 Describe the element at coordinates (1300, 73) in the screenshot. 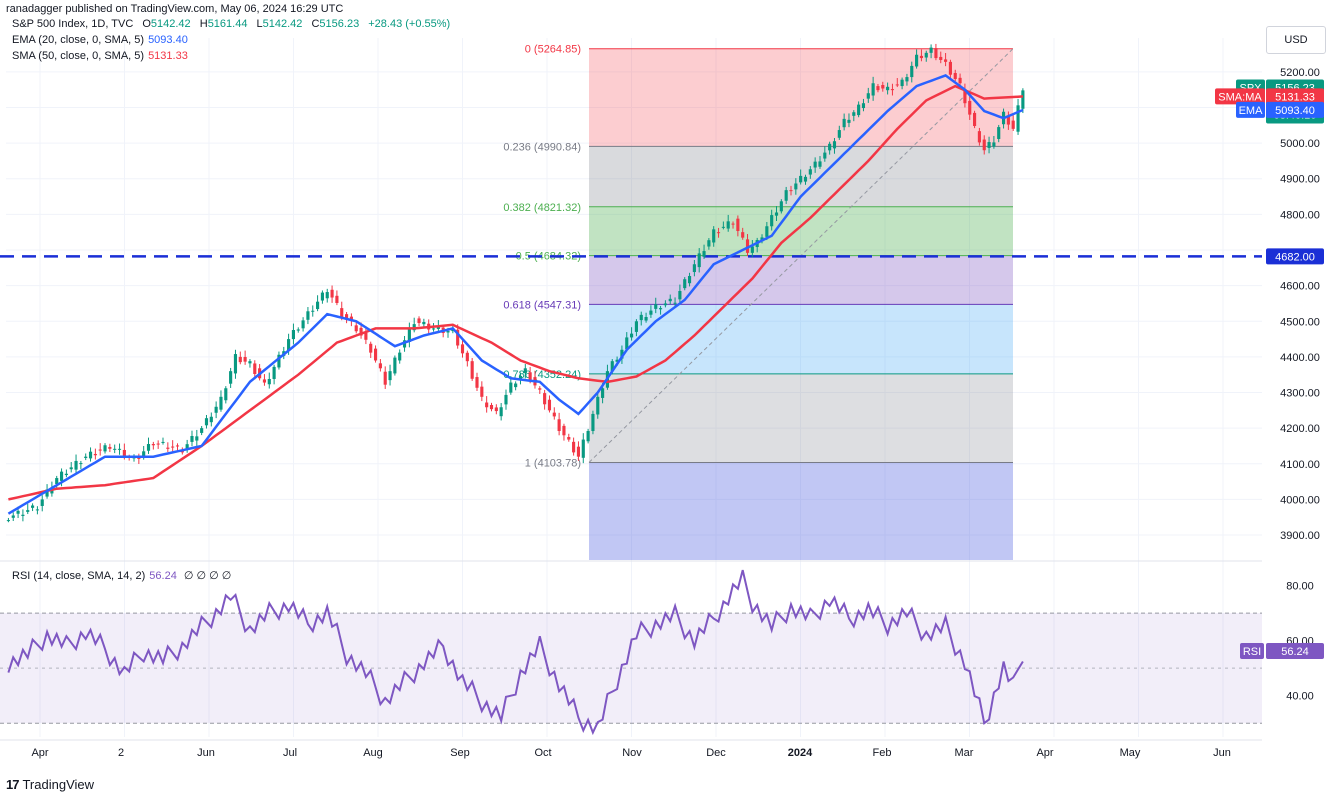

I see `y-tick-label: 5200.00` at that location.